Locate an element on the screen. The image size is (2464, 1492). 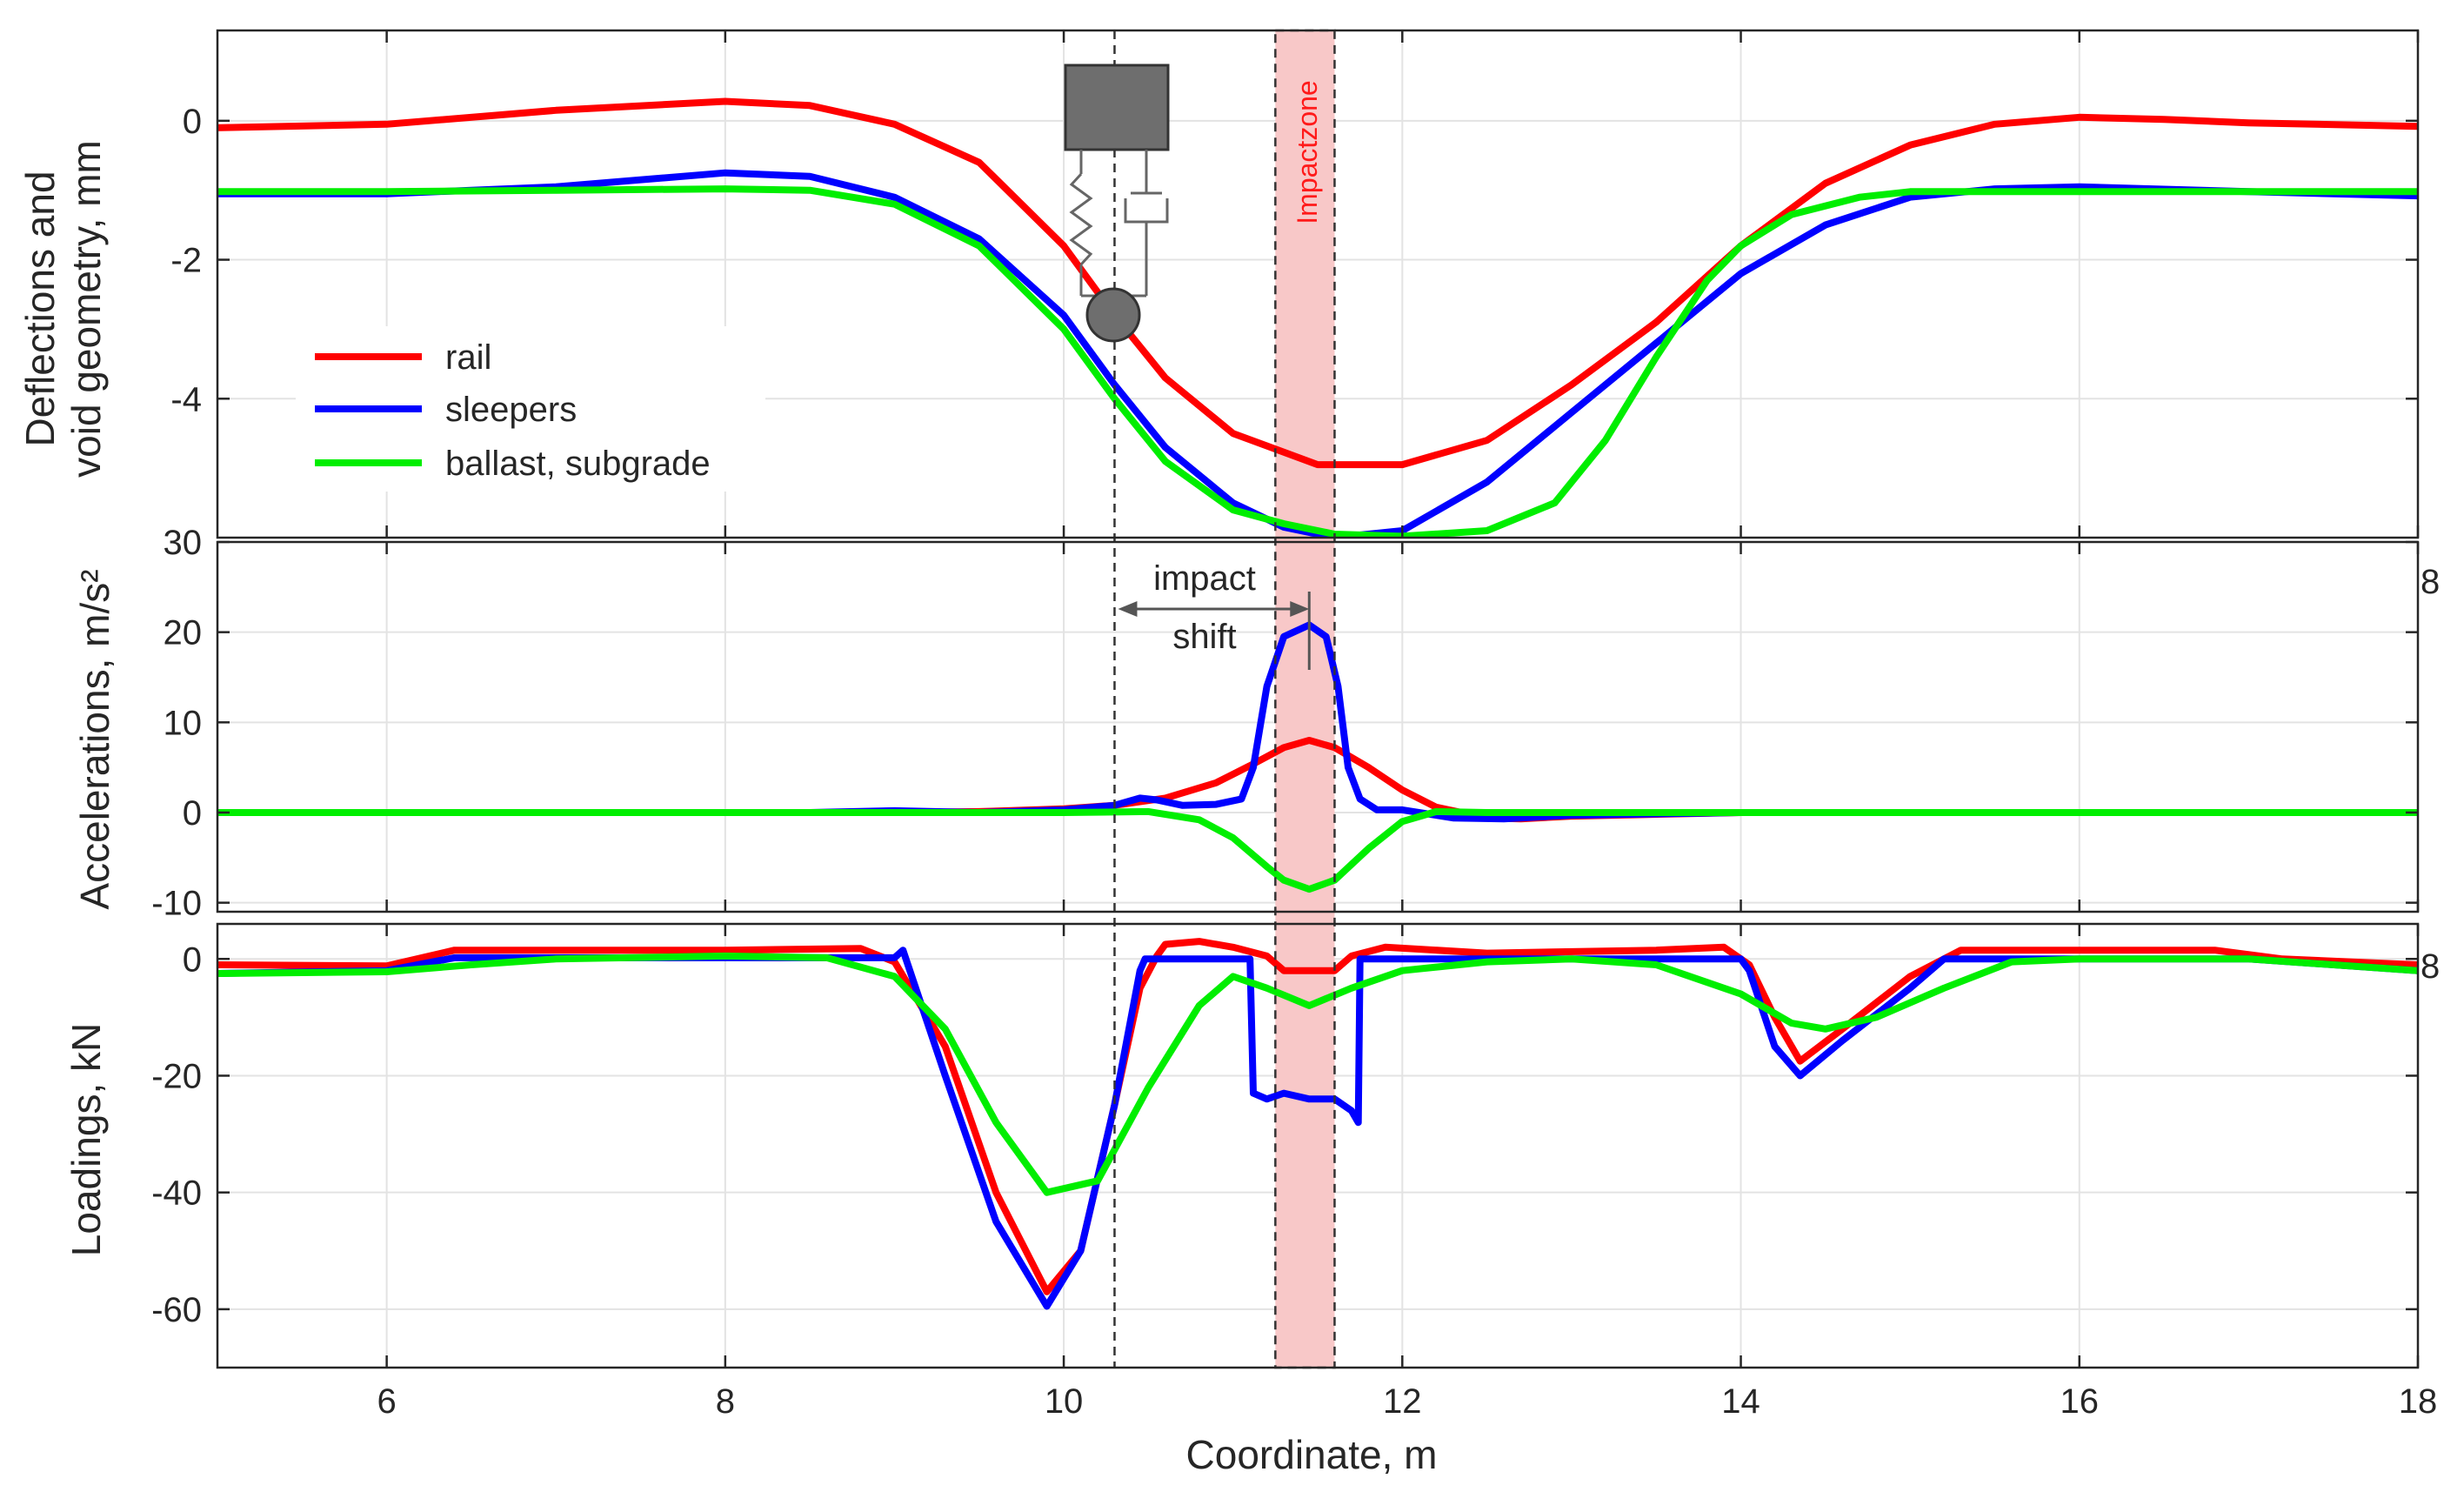
y-tick-label: -20 is located at coordinates (176, 1076).